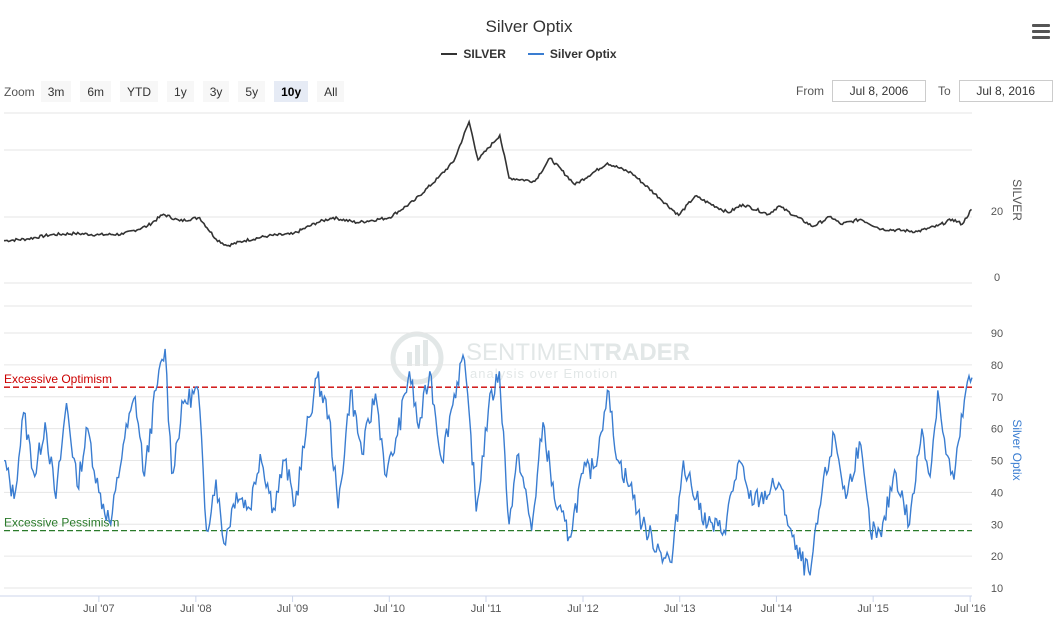  Describe the element at coordinates (1017, 449) in the screenshot. I see `y-axis-title-optix: Silver Optix` at that location.